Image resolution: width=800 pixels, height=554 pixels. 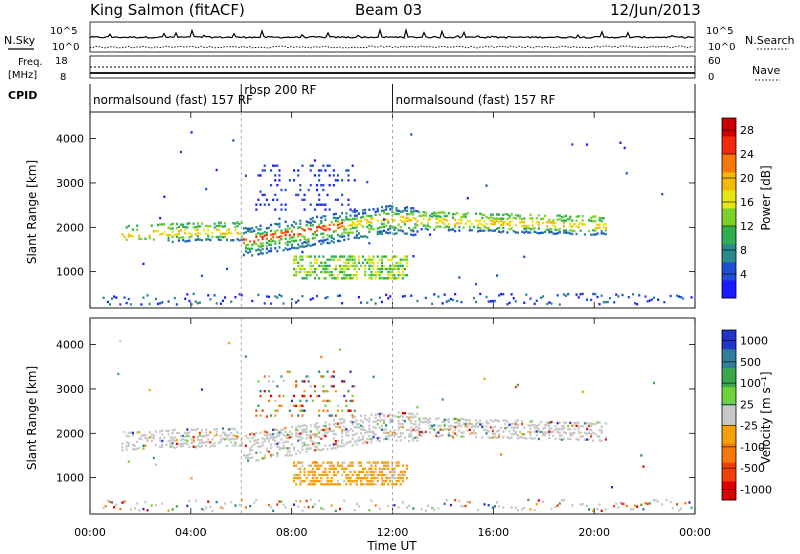 I want to click on velocity-colorbar-tick-label: 100, so click(x=750, y=383).